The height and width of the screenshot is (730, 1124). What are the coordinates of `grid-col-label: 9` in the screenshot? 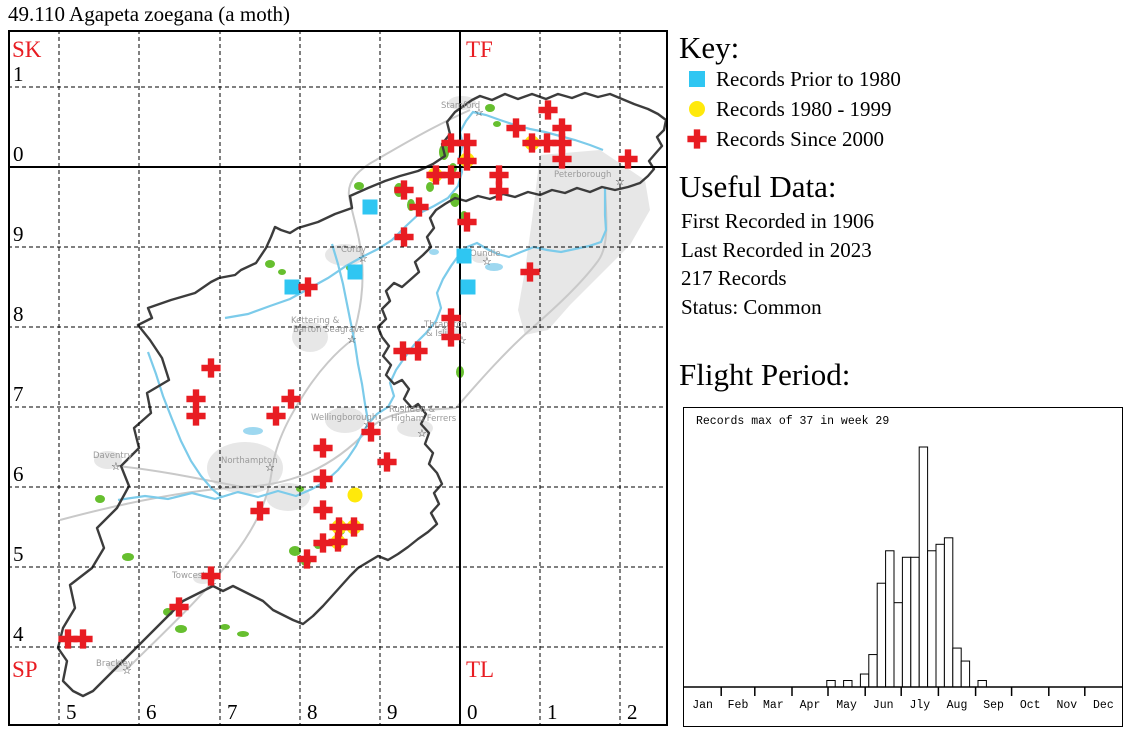 It's located at (392, 712).